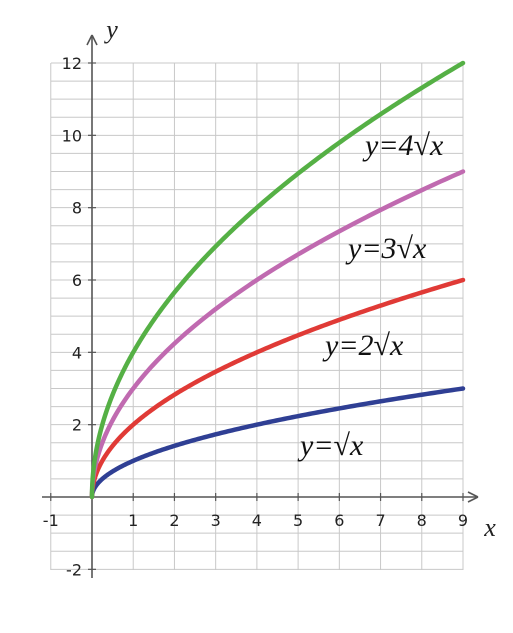 Image resolution: width=513 pixels, height=633 pixels. Describe the element at coordinates (473, 497) in the screenshot. I see `x-axis-arrow` at that location.